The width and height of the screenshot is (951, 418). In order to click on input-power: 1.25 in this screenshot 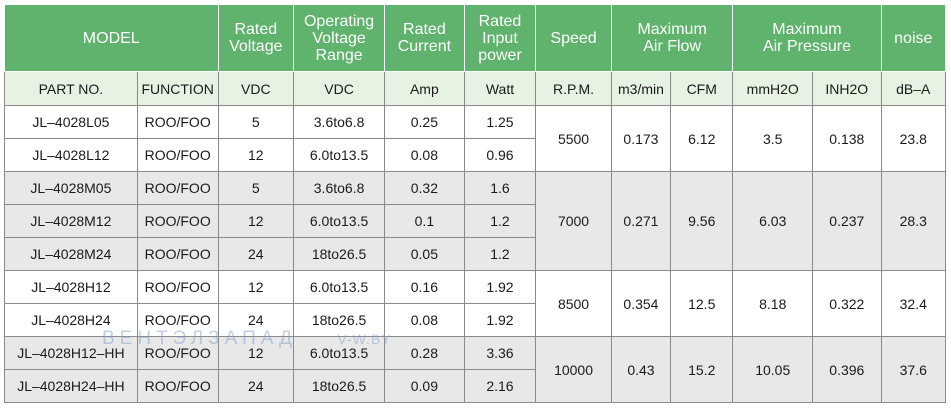, I will do `click(500, 122)`.